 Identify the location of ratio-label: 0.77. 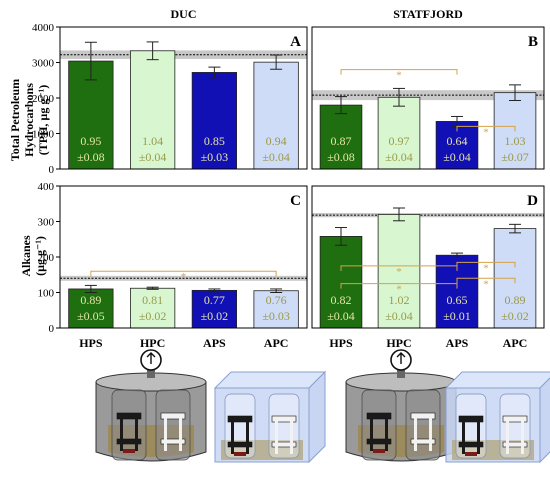
(214, 300).